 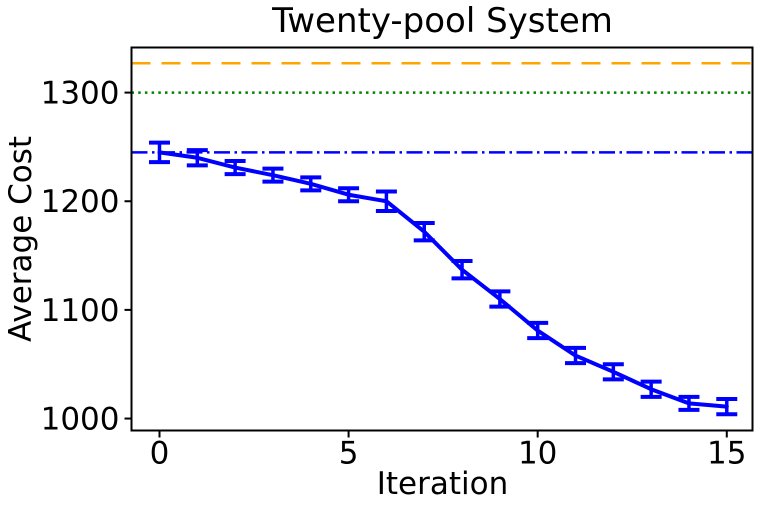 I want to click on y-axis-label: Average Cost, so click(x=21, y=239).